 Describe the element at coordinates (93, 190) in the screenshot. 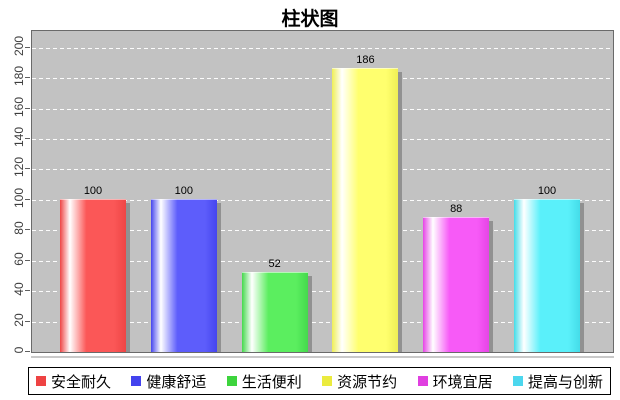

I see `bar-value-安全耐久: 100` at that location.